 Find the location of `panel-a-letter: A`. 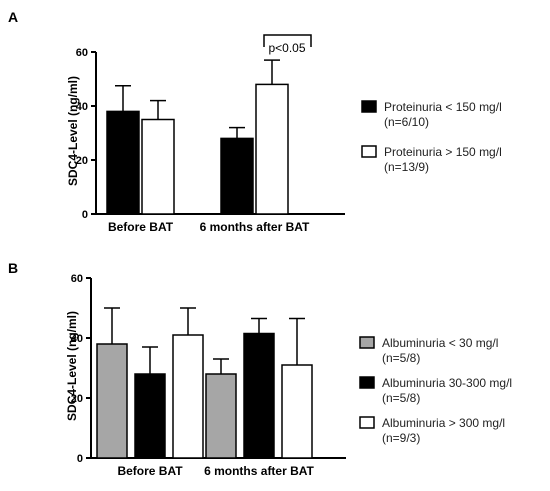

panel-a-letter: A is located at coordinates (13, 17).